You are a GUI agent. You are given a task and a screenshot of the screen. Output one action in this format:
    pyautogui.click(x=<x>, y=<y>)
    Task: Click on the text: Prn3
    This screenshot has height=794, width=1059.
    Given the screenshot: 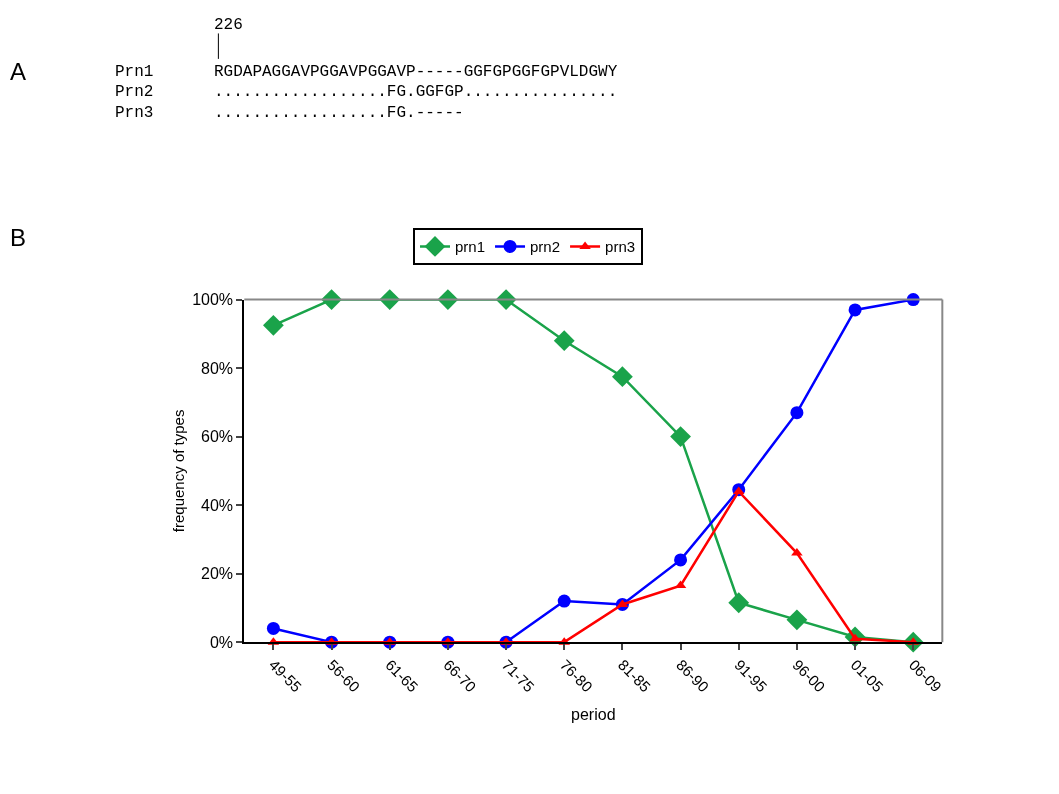 What is the action you would take?
    pyautogui.click(x=134, y=113)
    